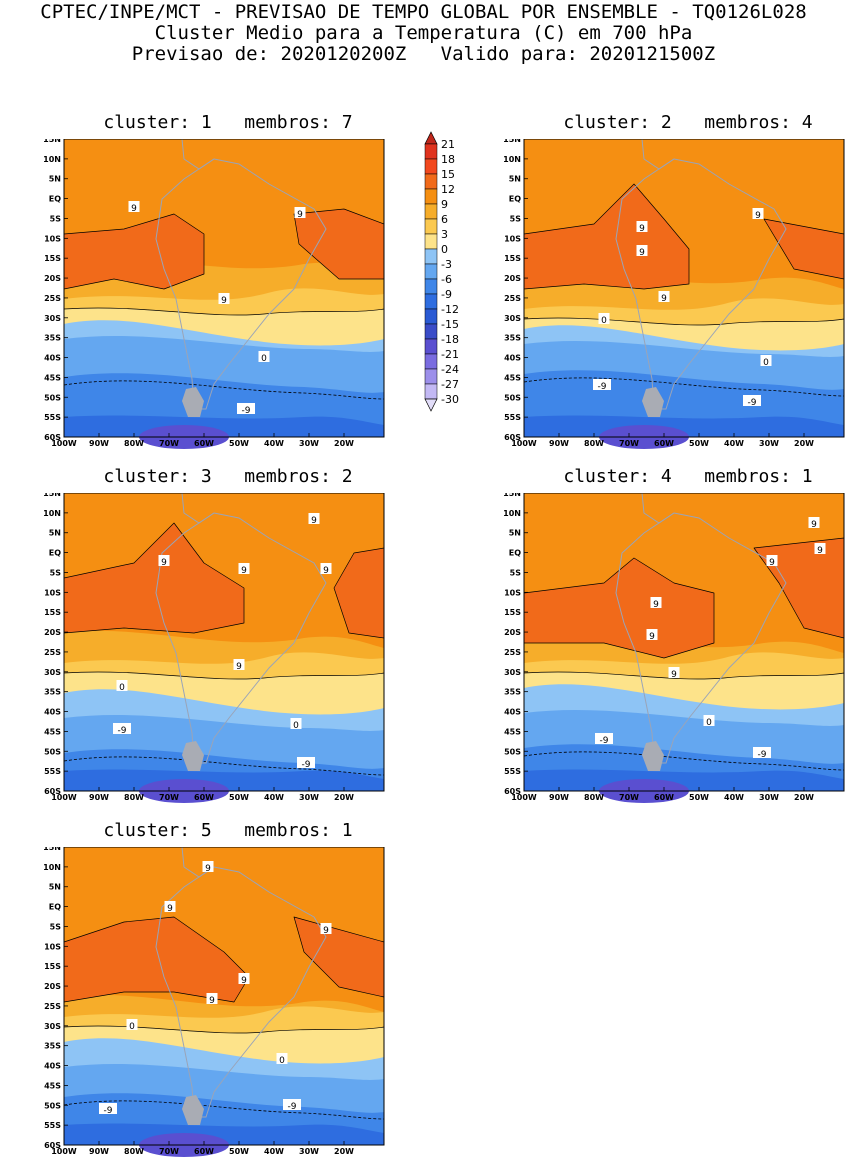  Describe the element at coordinates (52, 1125) in the screenshot. I see `lat-tick-label: 55S` at that location.